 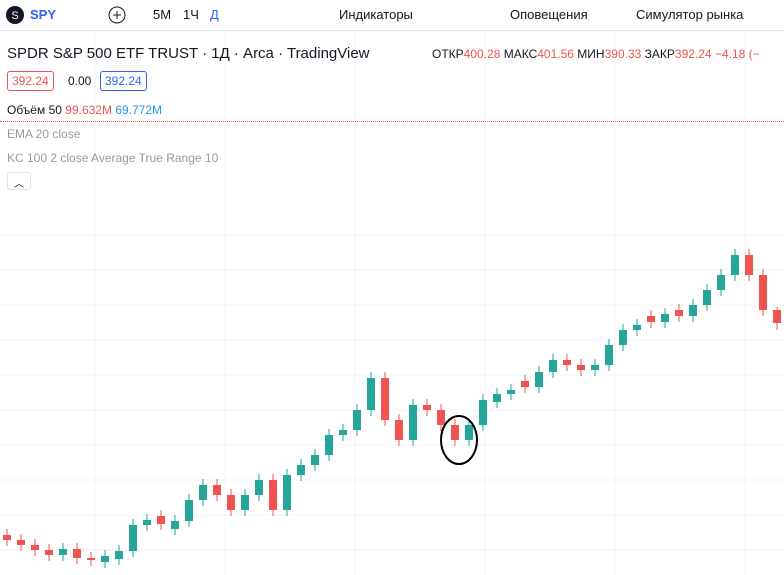 I want to click on ask: 392.24, so click(x=123, y=81).